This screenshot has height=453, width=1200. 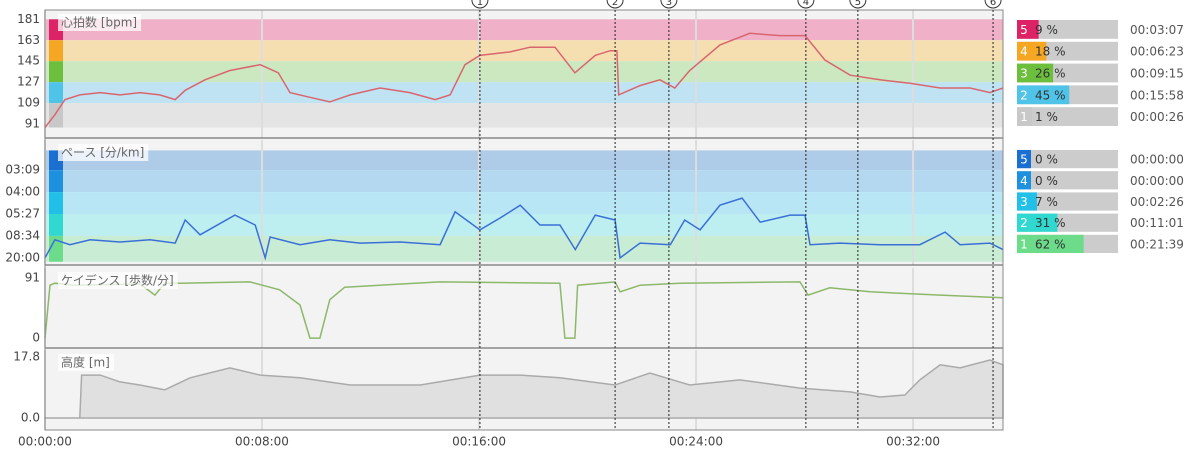 I want to click on y-tick-label: 20:00, so click(x=22, y=257).